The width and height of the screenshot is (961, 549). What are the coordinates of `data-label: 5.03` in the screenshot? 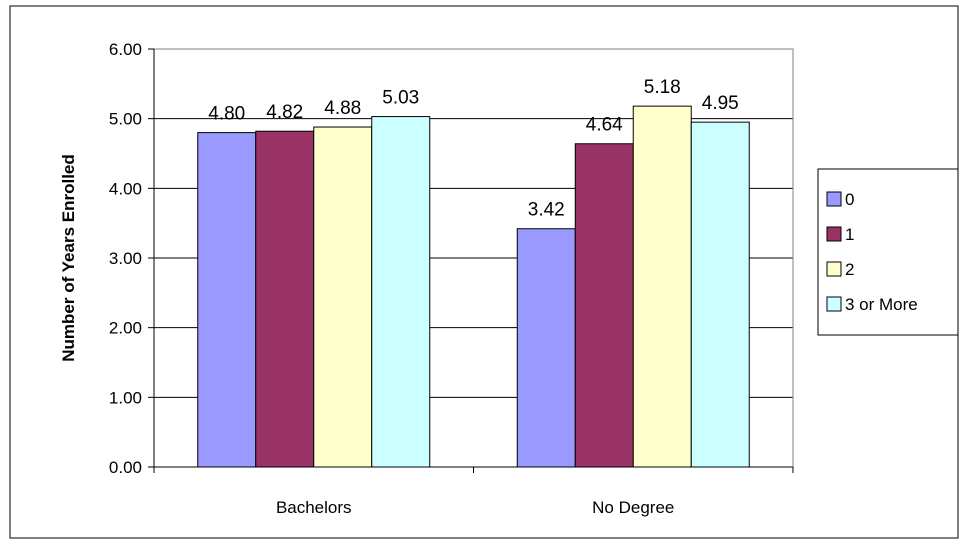 It's located at (400, 98).